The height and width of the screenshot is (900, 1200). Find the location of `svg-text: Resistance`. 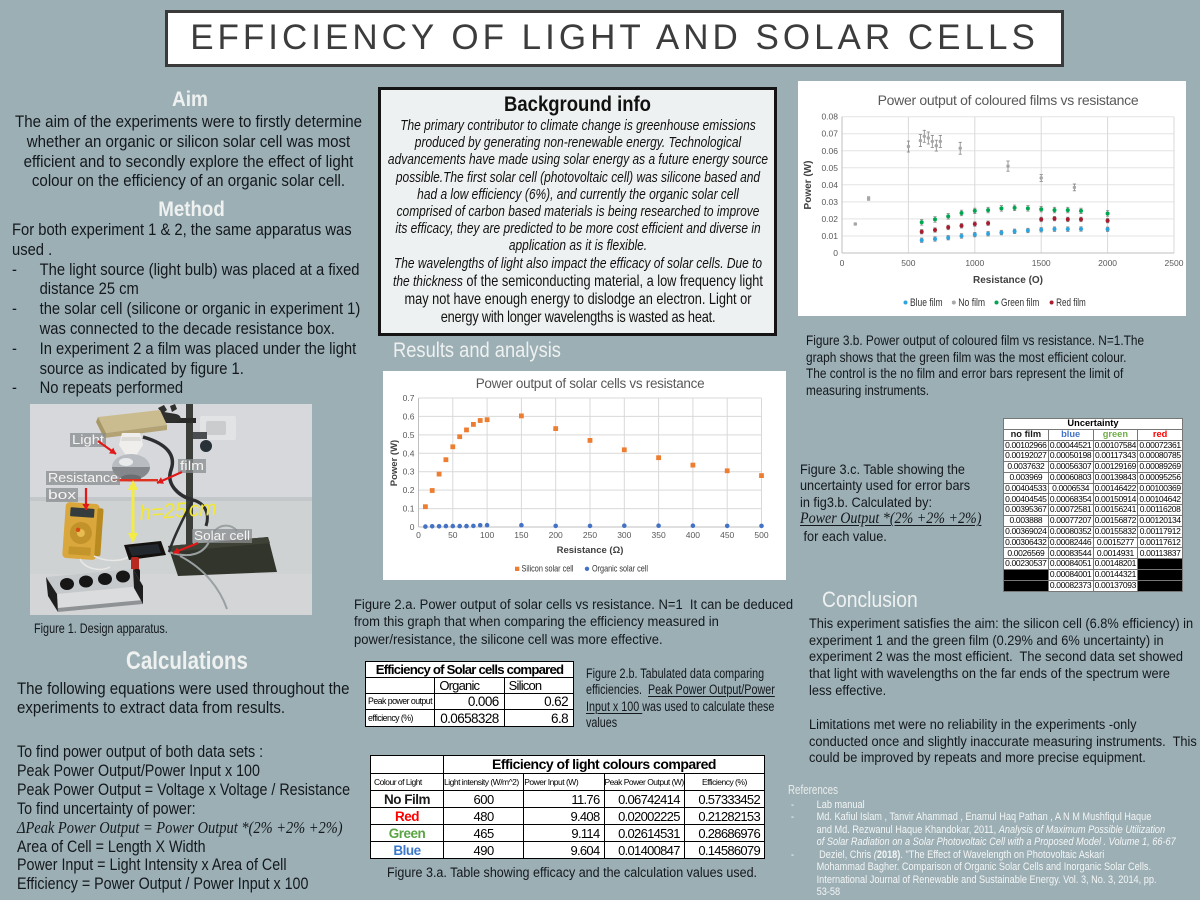

svg-text: Resistance is located at coordinates (83, 478).